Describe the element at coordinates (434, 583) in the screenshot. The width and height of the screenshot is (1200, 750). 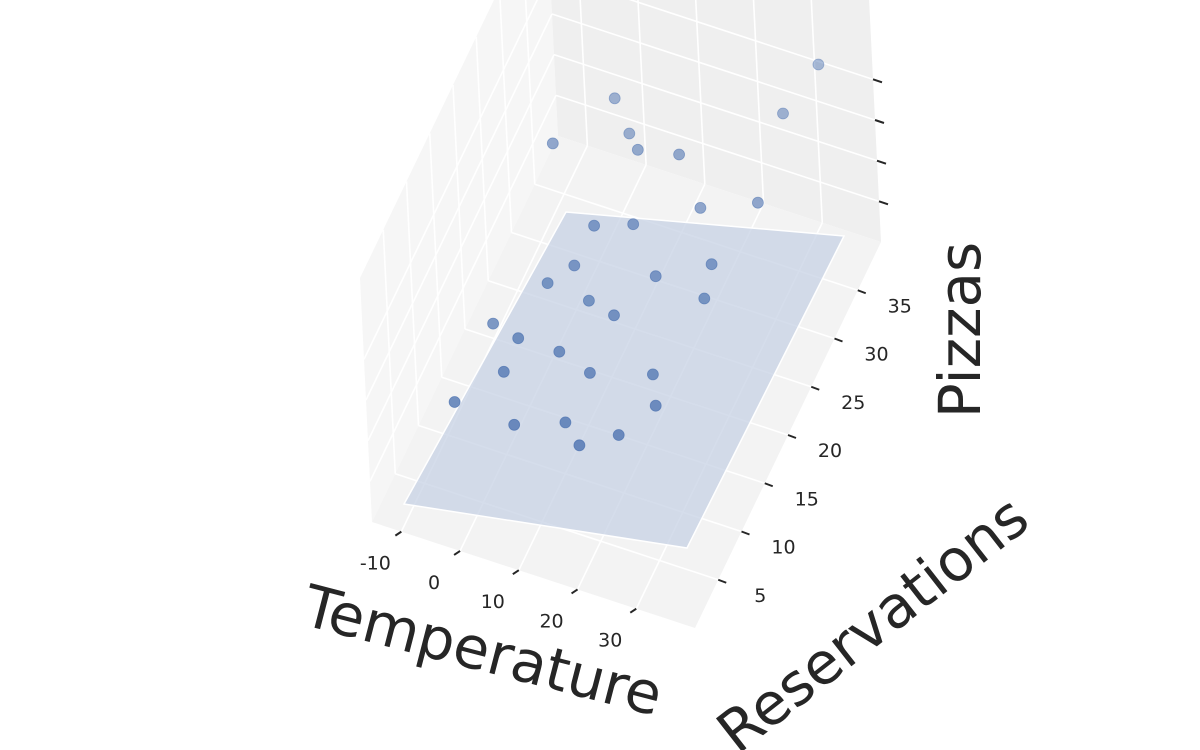
I see `x-tick-label: 0` at that location.